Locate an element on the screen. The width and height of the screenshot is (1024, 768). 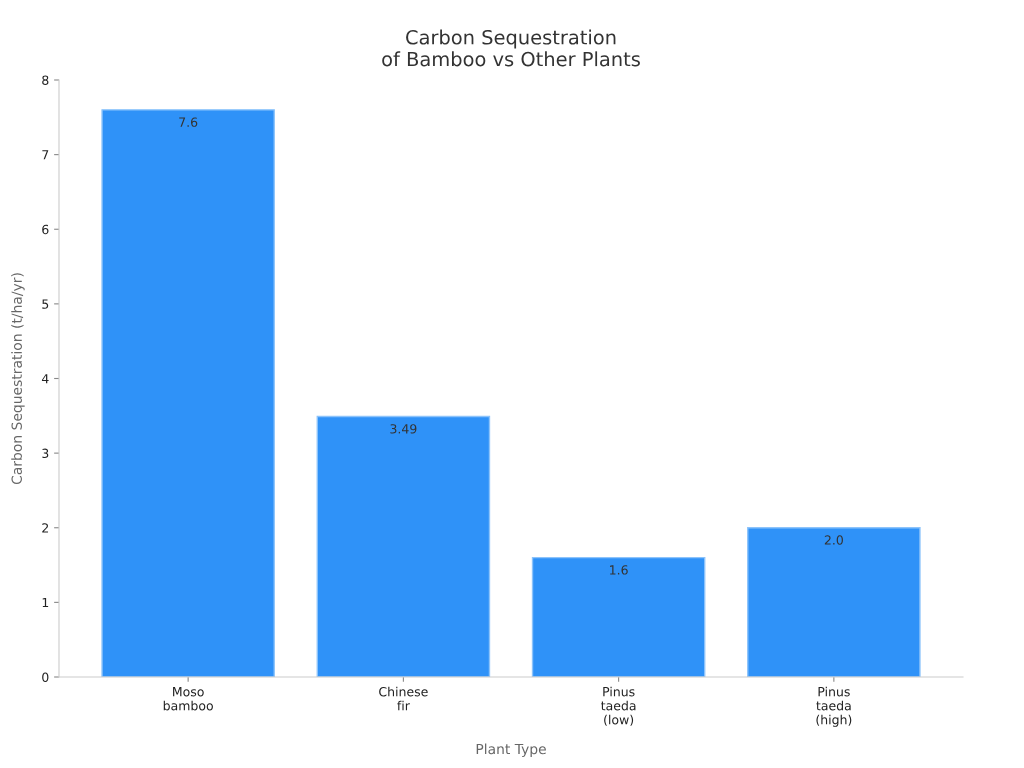
y-tick-label: 1 is located at coordinates (45, 603).